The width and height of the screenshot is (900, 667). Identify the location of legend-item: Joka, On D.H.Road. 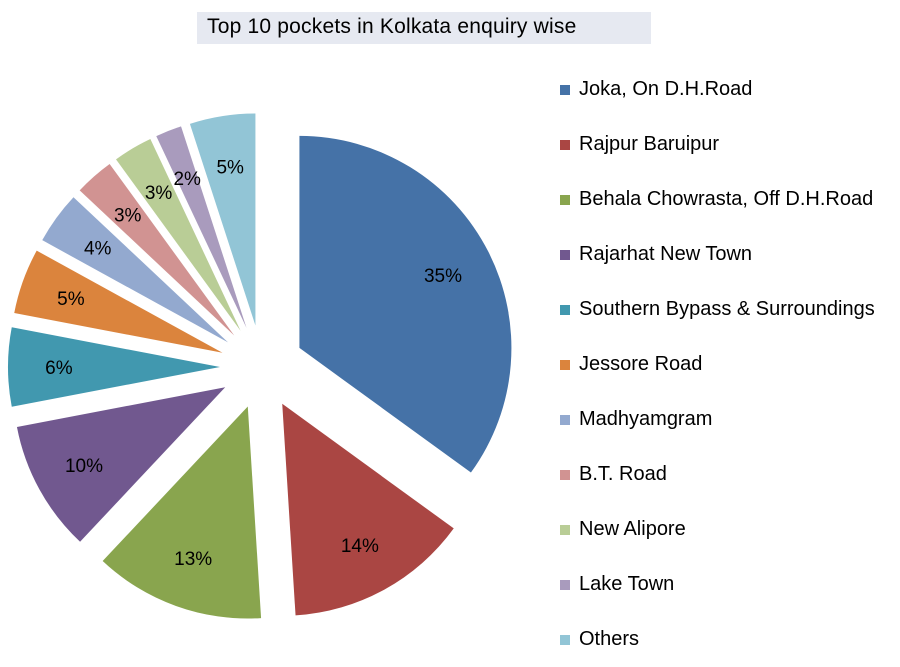
(717, 89).